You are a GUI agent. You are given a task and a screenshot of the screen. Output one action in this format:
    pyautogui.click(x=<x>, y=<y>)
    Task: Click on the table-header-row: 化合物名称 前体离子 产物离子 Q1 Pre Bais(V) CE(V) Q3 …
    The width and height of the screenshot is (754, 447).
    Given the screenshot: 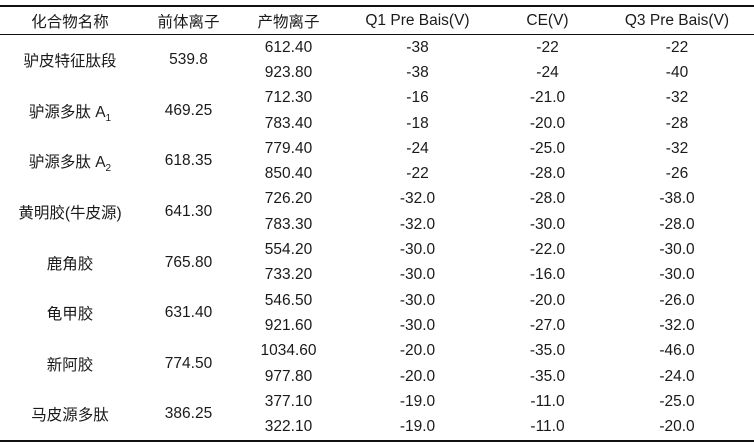 What is the action you would take?
    pyautogui.click(x=377, y=20)
    